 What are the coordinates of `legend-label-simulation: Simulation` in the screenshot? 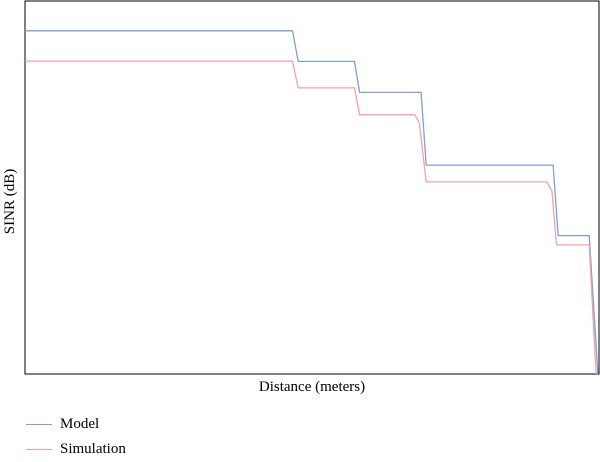 It's located at (93, 449).